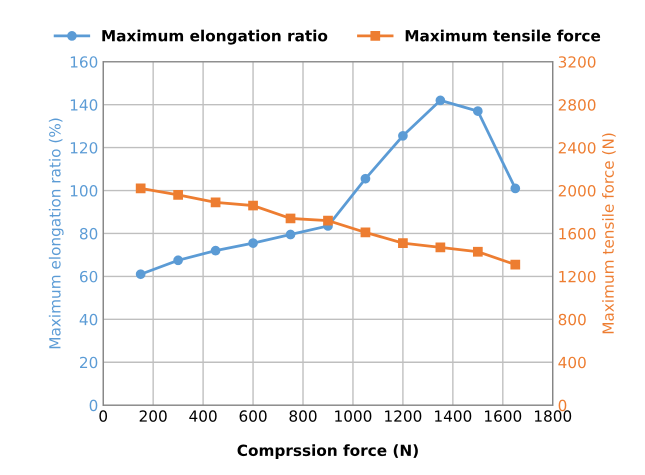 Image resolution: width=645 pixels, height=475 pixels. I want to click on y2-tick-label: 2000, so click(577, 191).